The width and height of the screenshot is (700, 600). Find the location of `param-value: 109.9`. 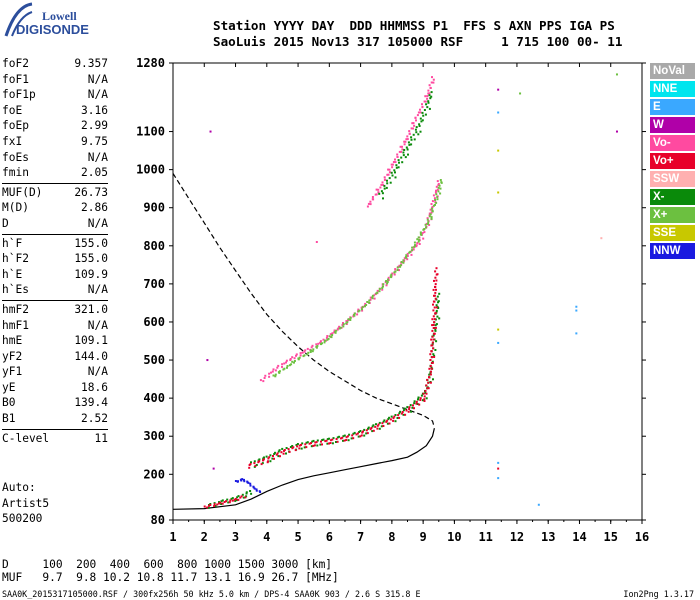

param-value: 109.9 is located at coordinates (91, 274).